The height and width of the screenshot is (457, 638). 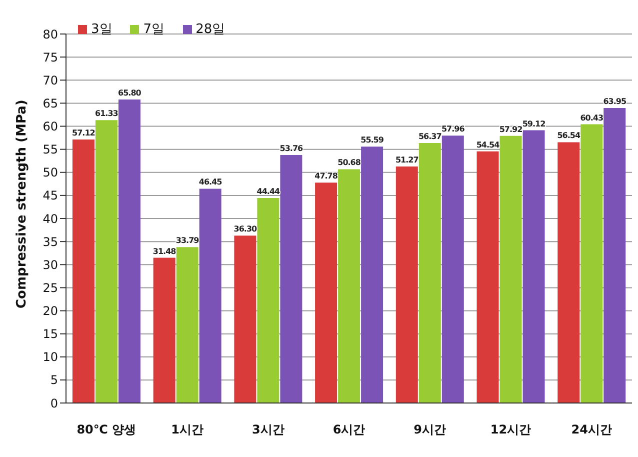 What do you see at coordinates (453, 129) in the screenshot?
I see `data-label: 57.96` at bounding box center [453, 129].